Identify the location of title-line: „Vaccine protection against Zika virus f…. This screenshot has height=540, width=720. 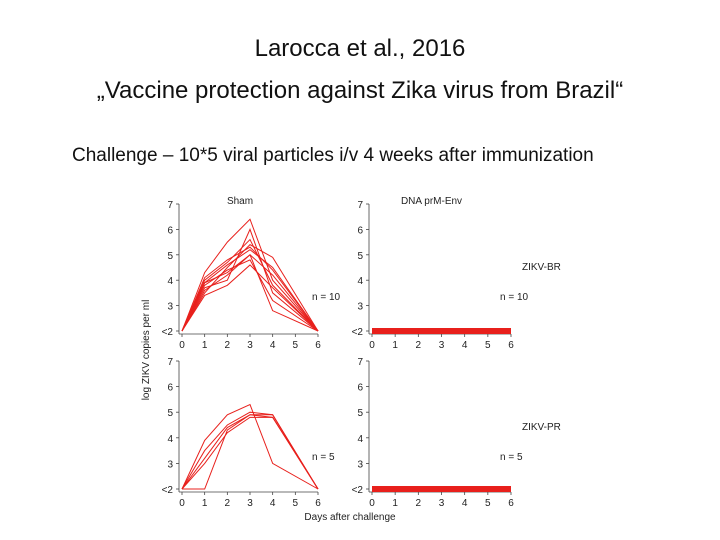
(360, 90).